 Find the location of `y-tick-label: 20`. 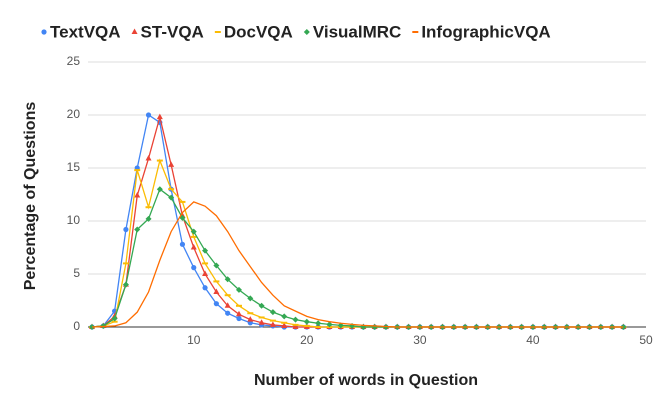

y-tick-label: 20 is located at coordinates (74, 114).